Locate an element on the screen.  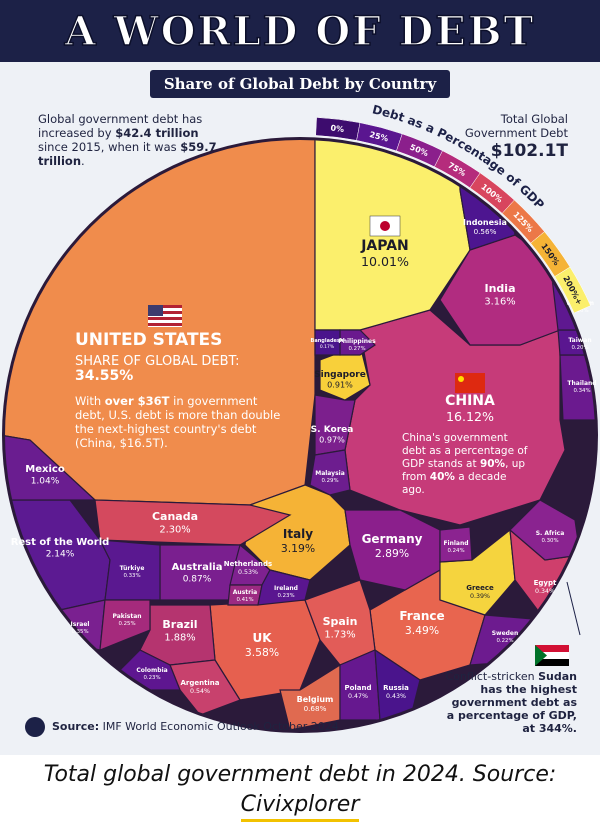
cell-name: Malaysia is located at coordinates (330, 473).